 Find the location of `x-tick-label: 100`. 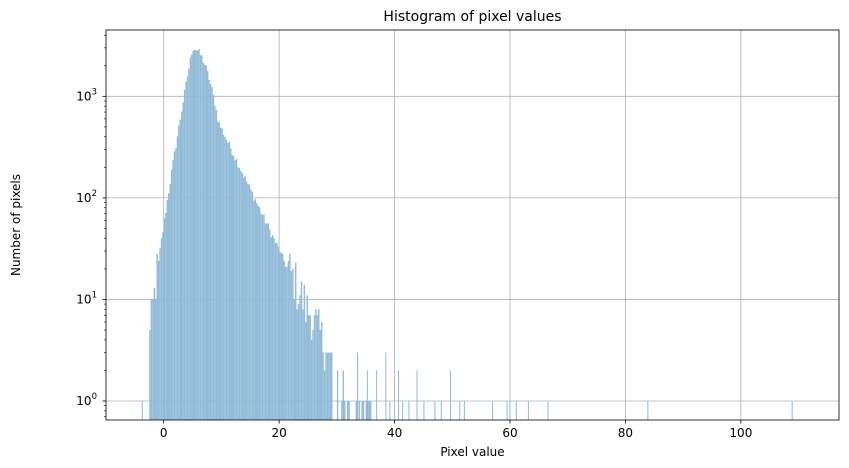

x-tick-label: 100 is located at coordinates (740, 433).